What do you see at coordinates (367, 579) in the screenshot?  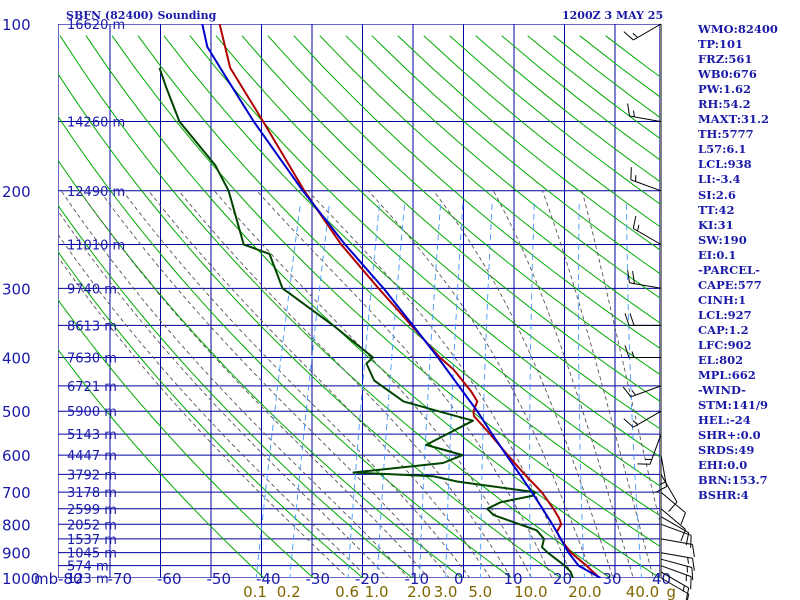 I see `temperature-tick-label: -20` at bounding box center [367, 579].